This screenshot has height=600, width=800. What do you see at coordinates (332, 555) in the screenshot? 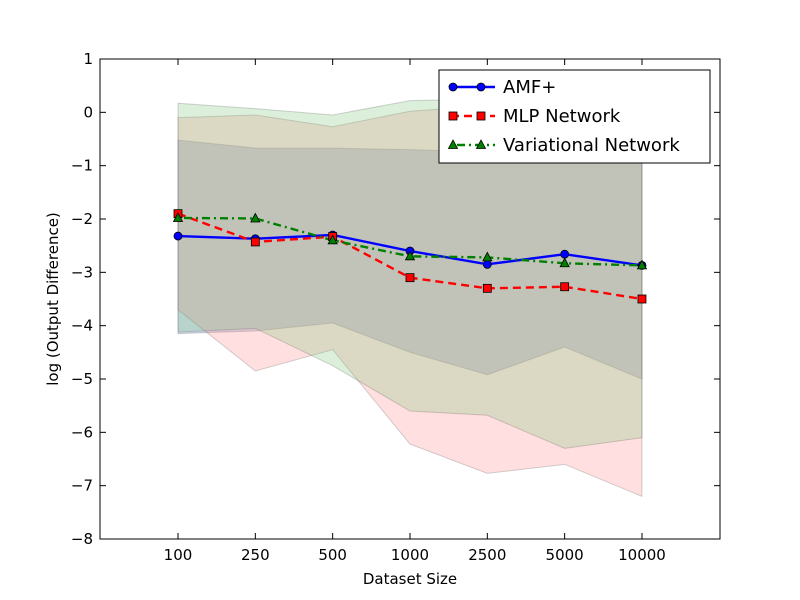
I see `x-tick-label: 500` at bounding box center [332, 555].